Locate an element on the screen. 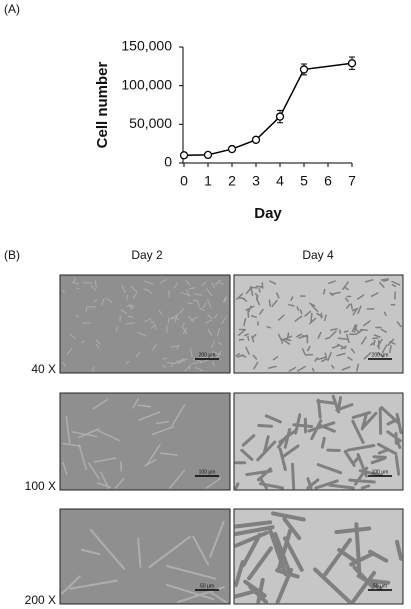 This screenshot has width=411, height=609. column-header: Day 2 is located at coordinates (147, 255).